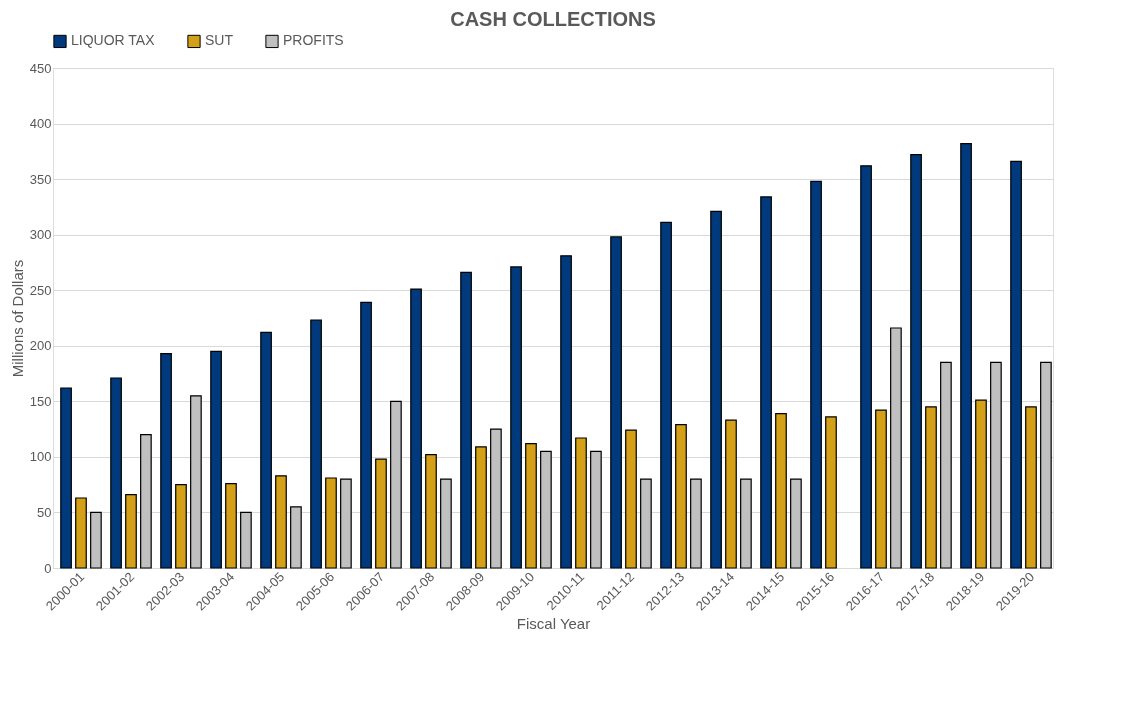 The height and width of the screenshot is (718, 1139). Describe the element at coordinates (40, 346) in the screenshot. I see `y-tick-label: 200` at that location.